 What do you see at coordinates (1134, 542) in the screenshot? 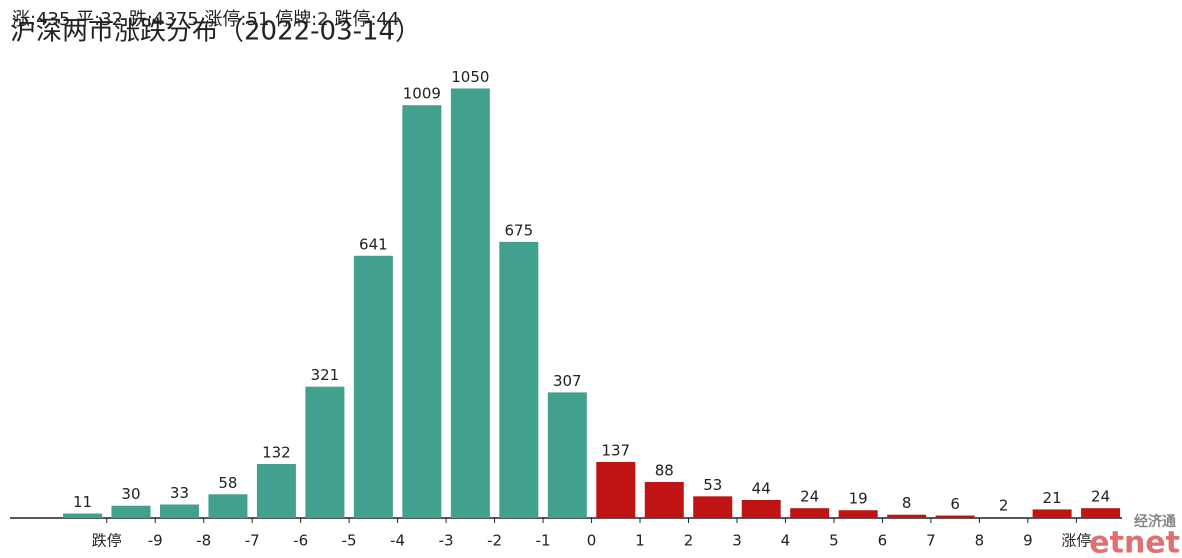
I see `watermark: etnet` at bounding box center [1134, 542].